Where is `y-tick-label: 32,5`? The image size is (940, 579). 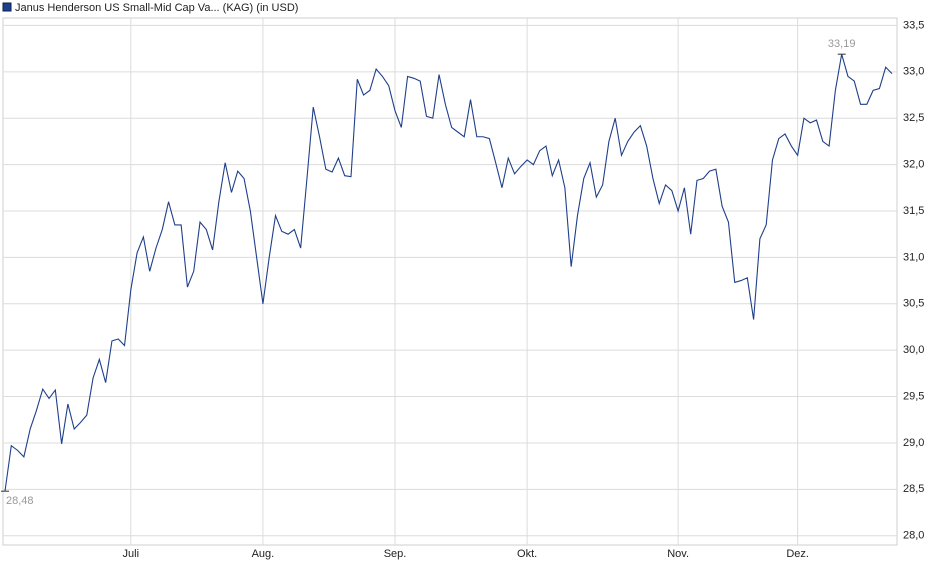
y-tick-label: 32,5 is located at coordinates (913, 118).